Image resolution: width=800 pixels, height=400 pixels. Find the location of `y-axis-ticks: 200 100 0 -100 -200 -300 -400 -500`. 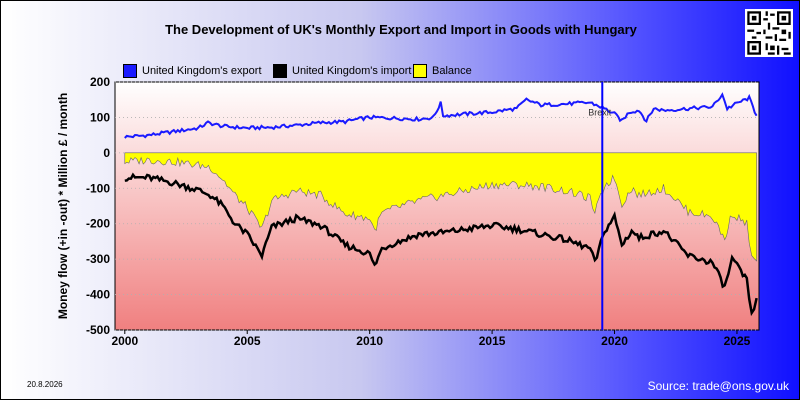

y-axis-ticks: 200 100 0 -100 -200 -300 -400 -500 is located at coordinates (98, 206).